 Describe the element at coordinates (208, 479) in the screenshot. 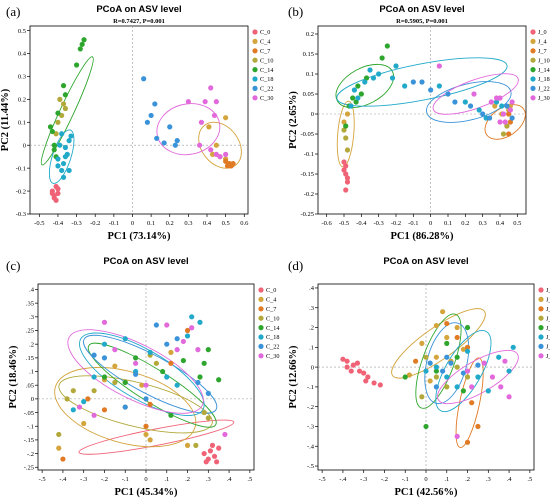

I see `x-tick-label: .3` at that location.